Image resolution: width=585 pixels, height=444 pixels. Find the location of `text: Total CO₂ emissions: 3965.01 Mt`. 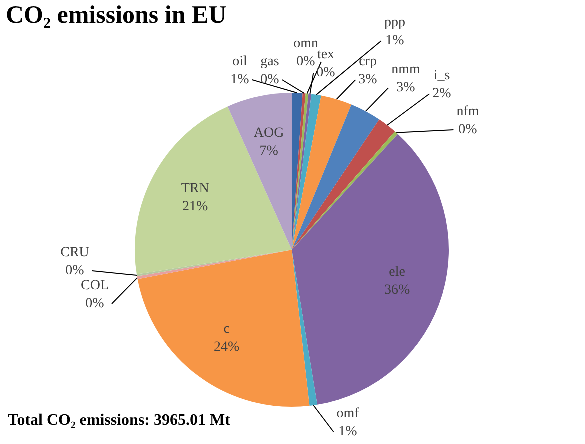

text: Total CO₂ emissions: 3965.01 Mt is located at coordinates (119, 421).